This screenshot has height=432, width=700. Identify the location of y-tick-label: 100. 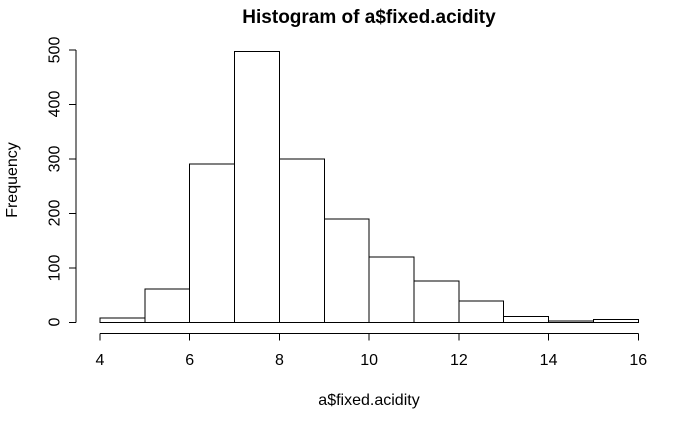
(55, 268).